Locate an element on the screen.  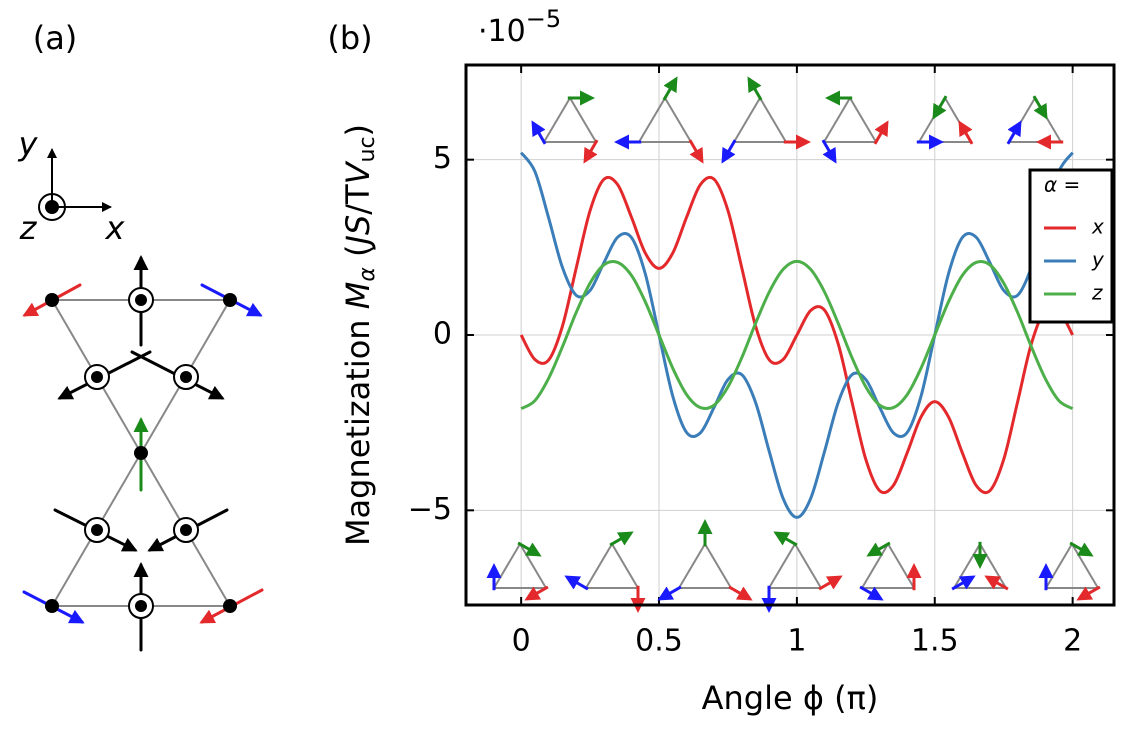
panel-label: (b) is located at coordinates (349, 38).